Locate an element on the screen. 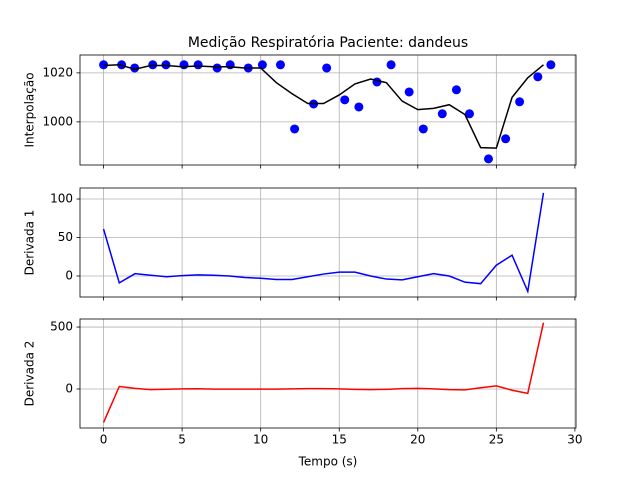  x-tick-label: 30 is located at coordinates (574, 440).